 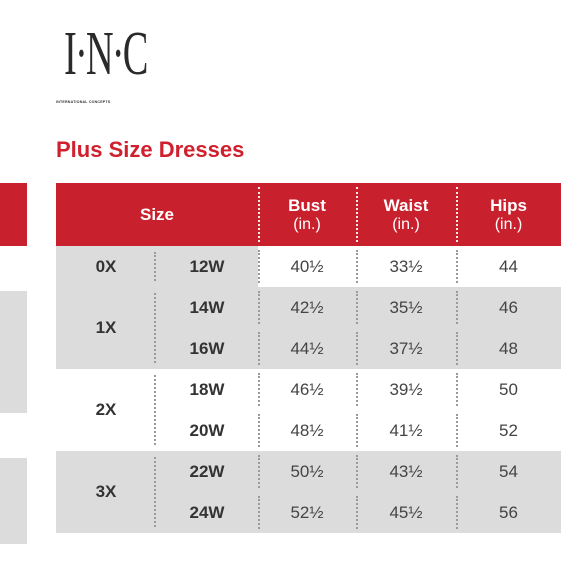 What do you see at coordinates (106, 410) in the screenshot?
I see `group-size-label: 2X` at bounding box center [106, 410].